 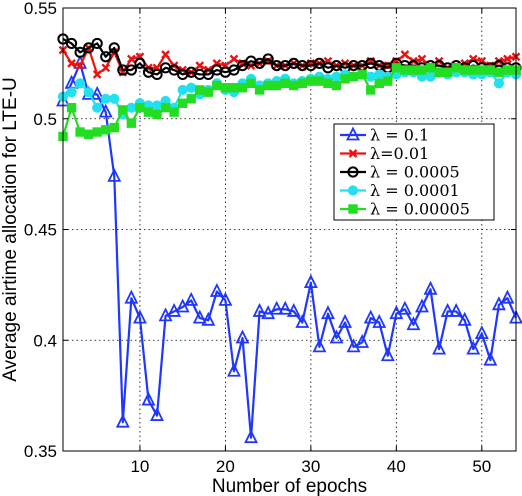 I want to click on legend-item: λ = 0.0005, so click(x=400, y=172).